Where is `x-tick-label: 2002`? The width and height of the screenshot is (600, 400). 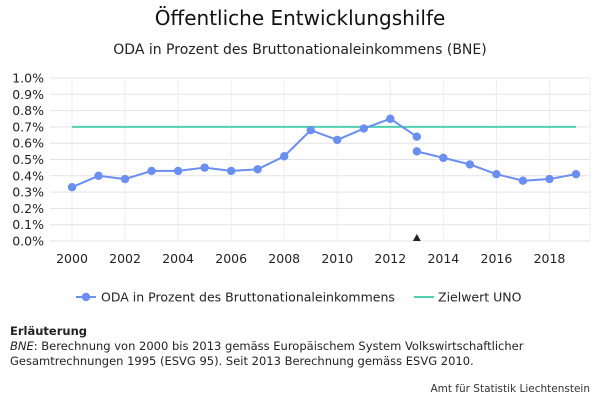
x-tick-label: 2002 is located at coordinates (125, 258).